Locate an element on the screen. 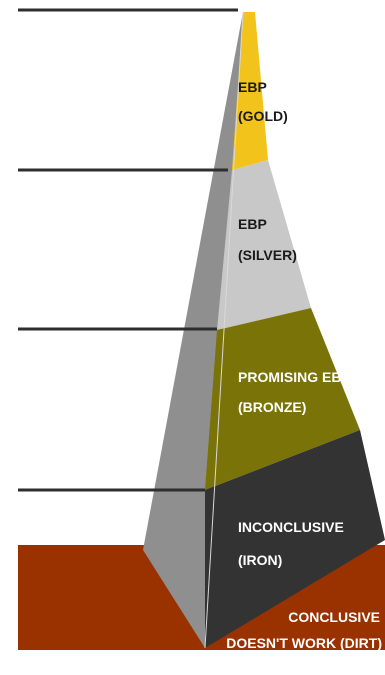  tier-gold-label-line1: EBP is located at coordinates (252, 87).